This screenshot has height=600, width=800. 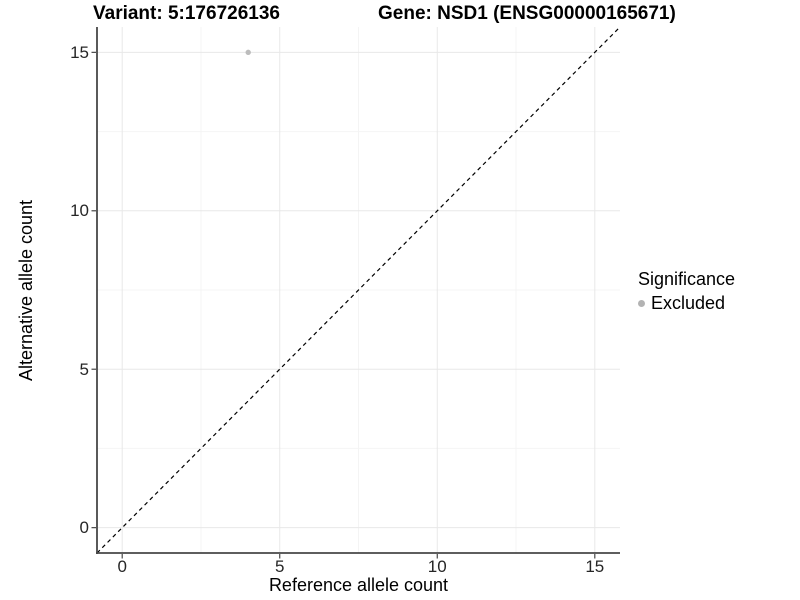 I want to click on data-point-excluded, so click(x=248, y=52).